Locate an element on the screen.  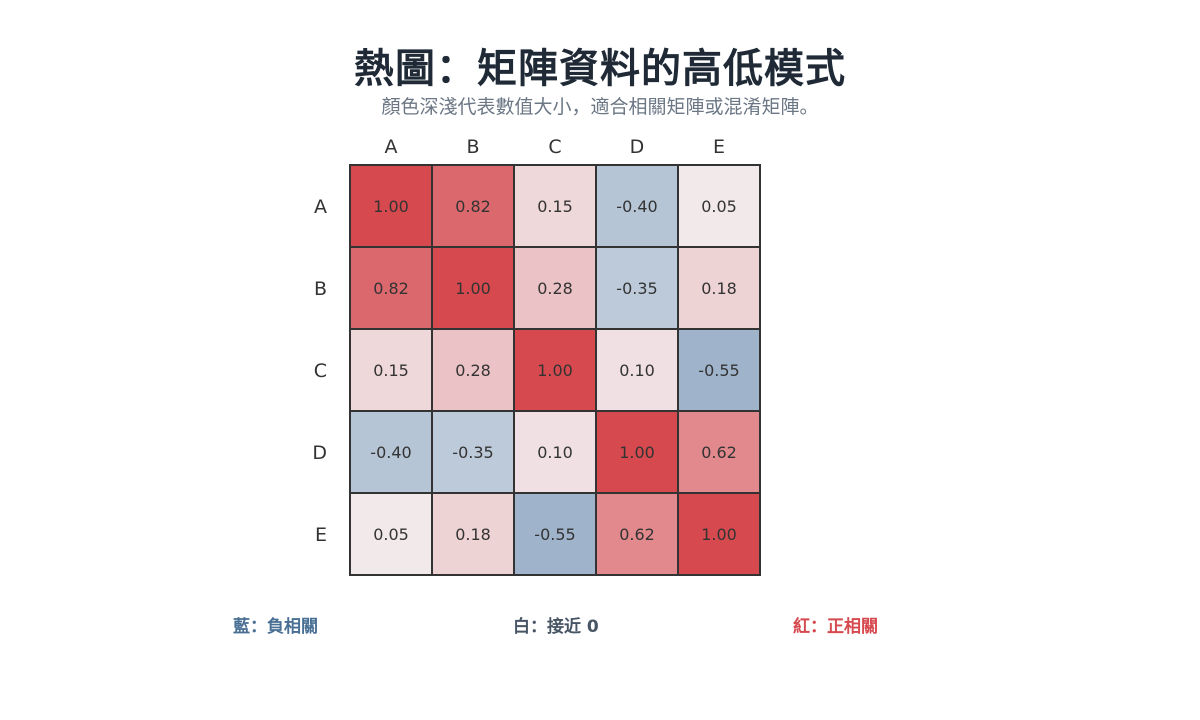
x-tick-label: A is located at coordinates (391, 147).